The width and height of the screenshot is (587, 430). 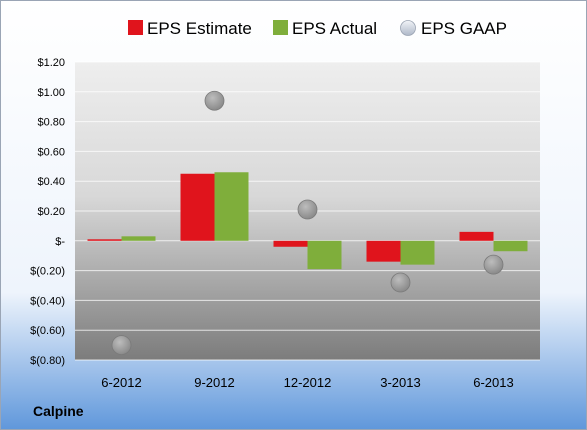 I want to click on x-tick-label: 9-2012, so click(x=214, y=382).